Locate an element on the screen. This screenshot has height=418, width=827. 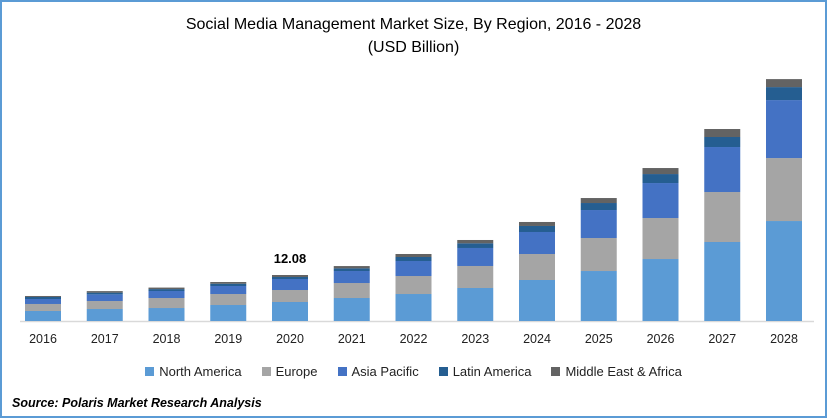
legend-label: Middle East & Africa is located at coordinates (623, 371).